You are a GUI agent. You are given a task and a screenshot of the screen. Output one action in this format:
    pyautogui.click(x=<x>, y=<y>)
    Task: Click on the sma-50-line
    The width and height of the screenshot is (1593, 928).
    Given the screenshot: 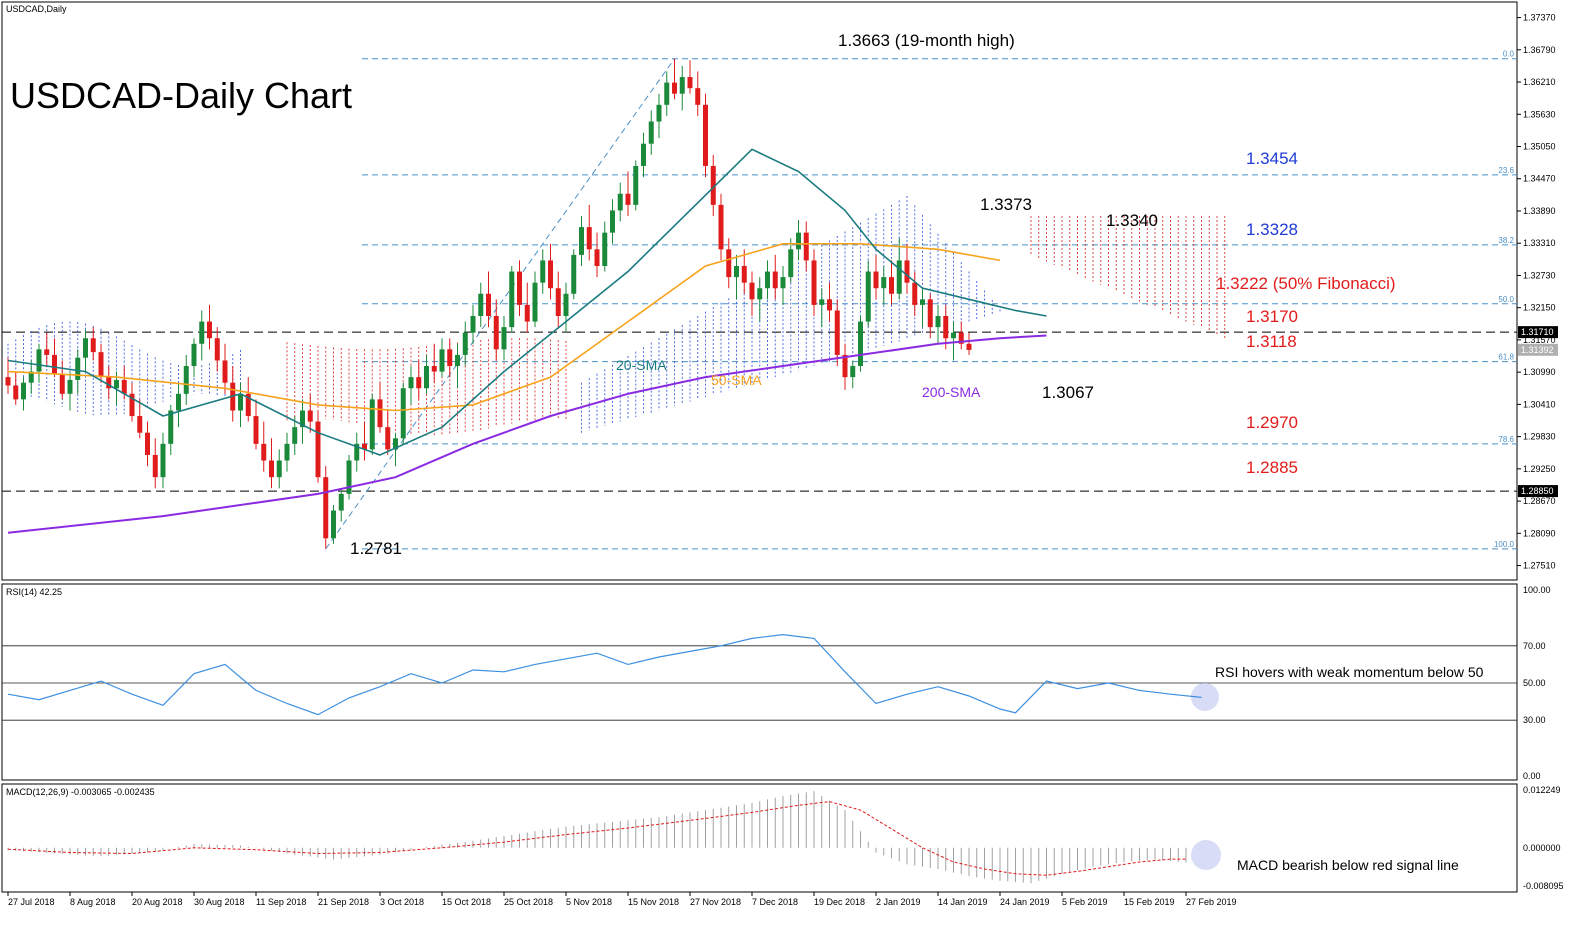 What is the action you would take?
    pyautogui.click(x=504, y=327)
    